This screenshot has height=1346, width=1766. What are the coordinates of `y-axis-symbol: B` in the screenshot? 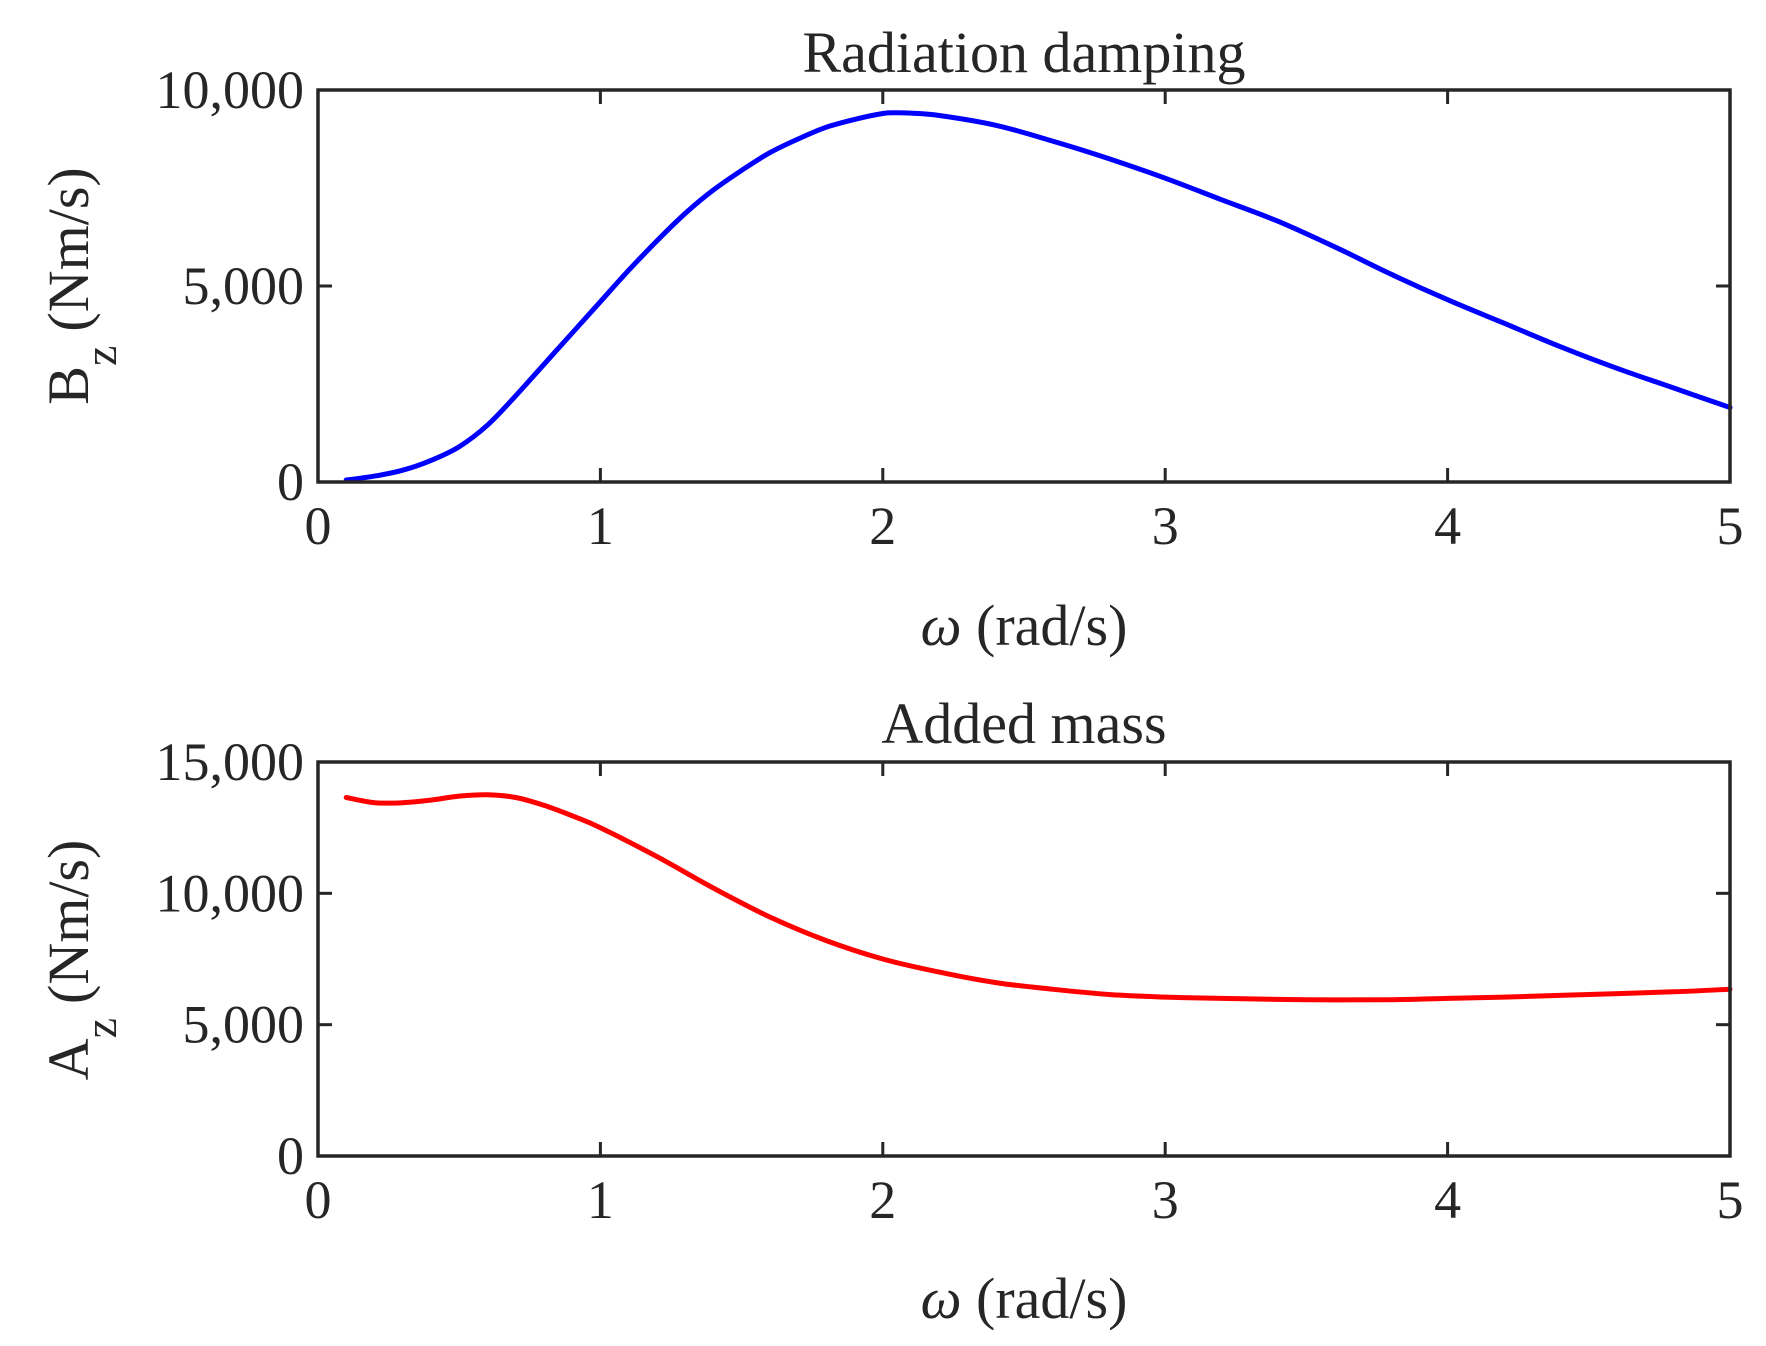 It's located at (68, 385).